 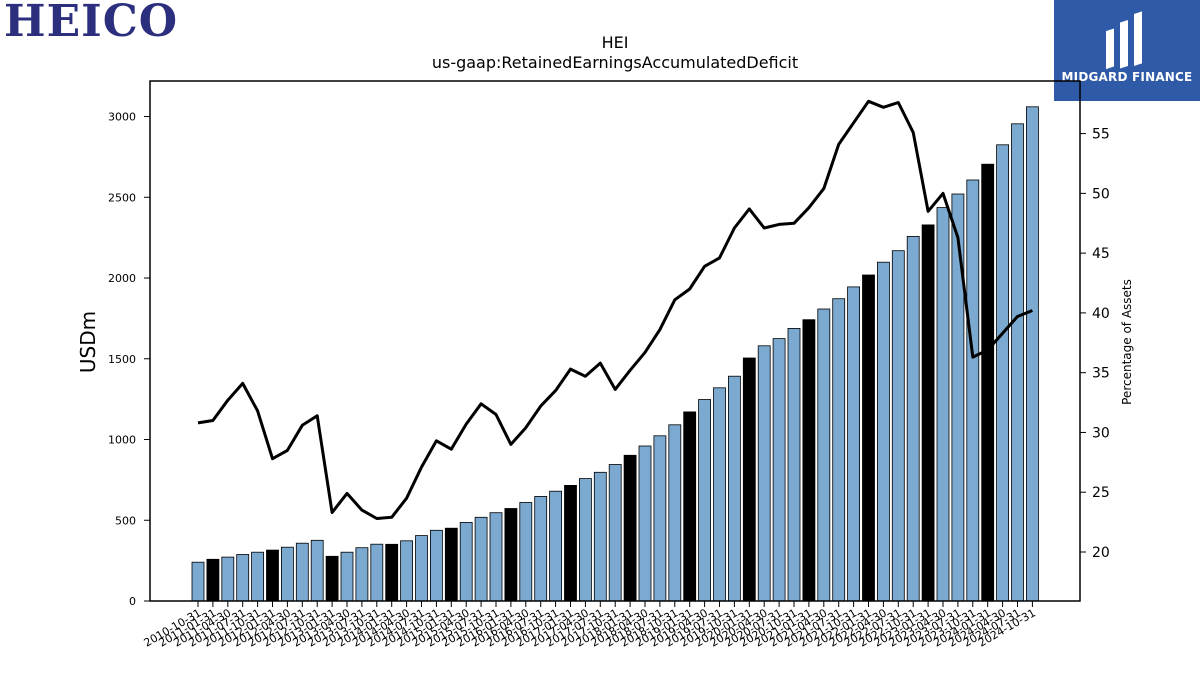 I want to click on chart-title: HEI, so click(x=615, y=42).